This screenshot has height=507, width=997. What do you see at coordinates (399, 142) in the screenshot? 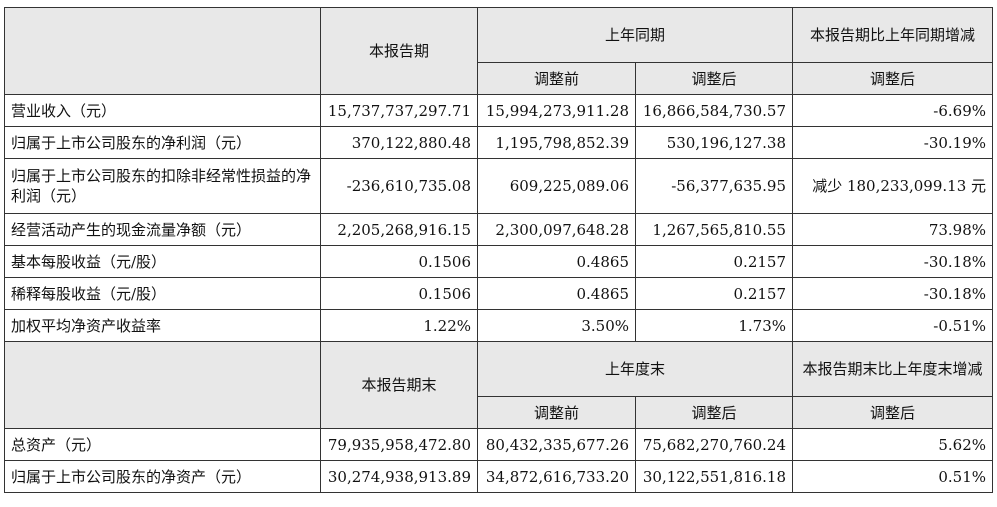
I see `cell-current: 370,122,880.48` at bounding box center [399, 142].